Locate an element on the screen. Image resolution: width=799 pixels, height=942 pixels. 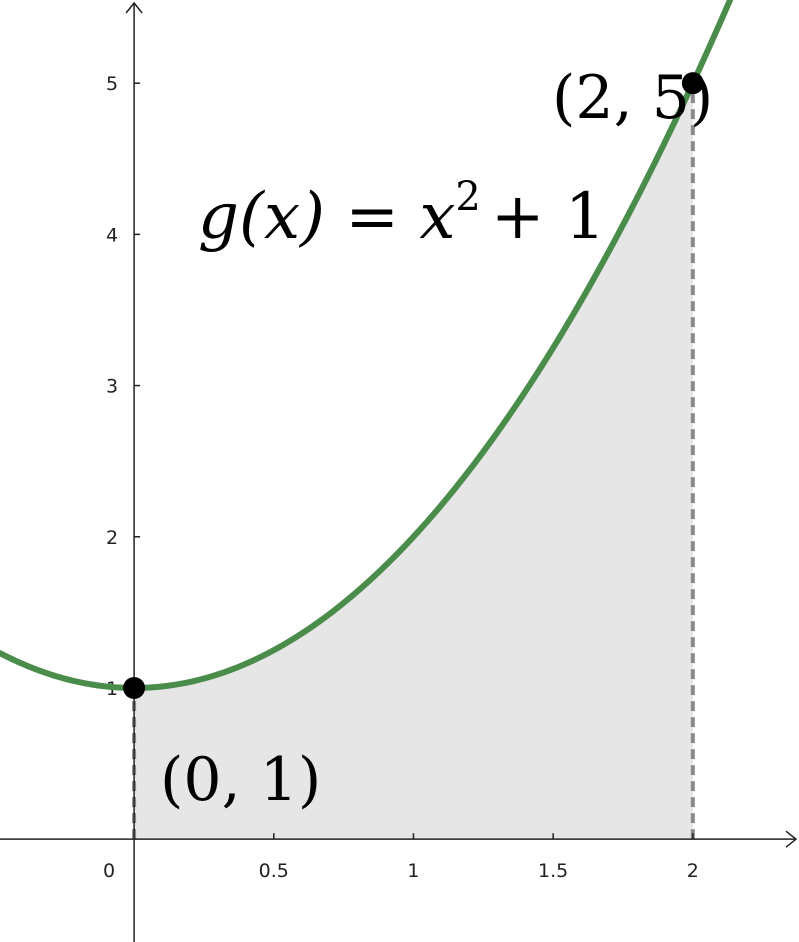
x-tick-label: 2 is located at coordinates (693, 871).